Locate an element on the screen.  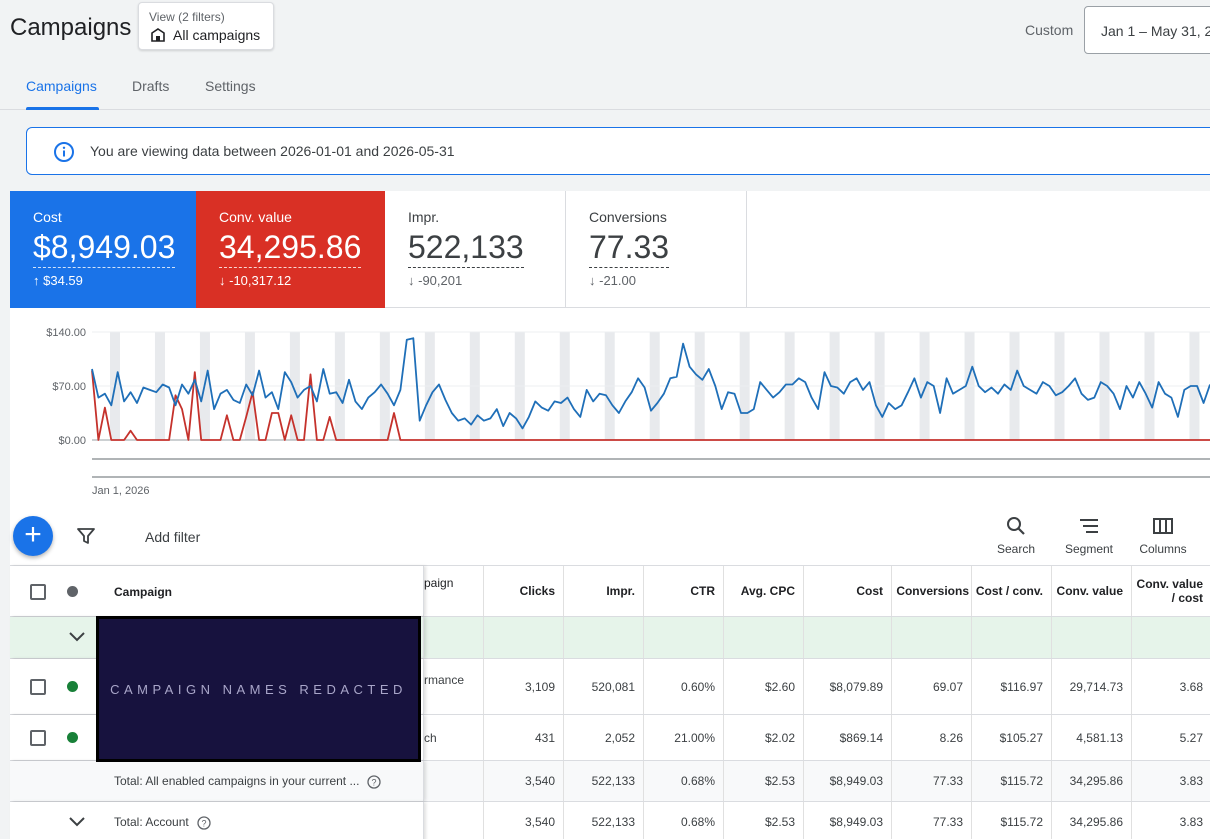
conv-value-cell: 29,714.73 is located at coordinates (1092, 686).